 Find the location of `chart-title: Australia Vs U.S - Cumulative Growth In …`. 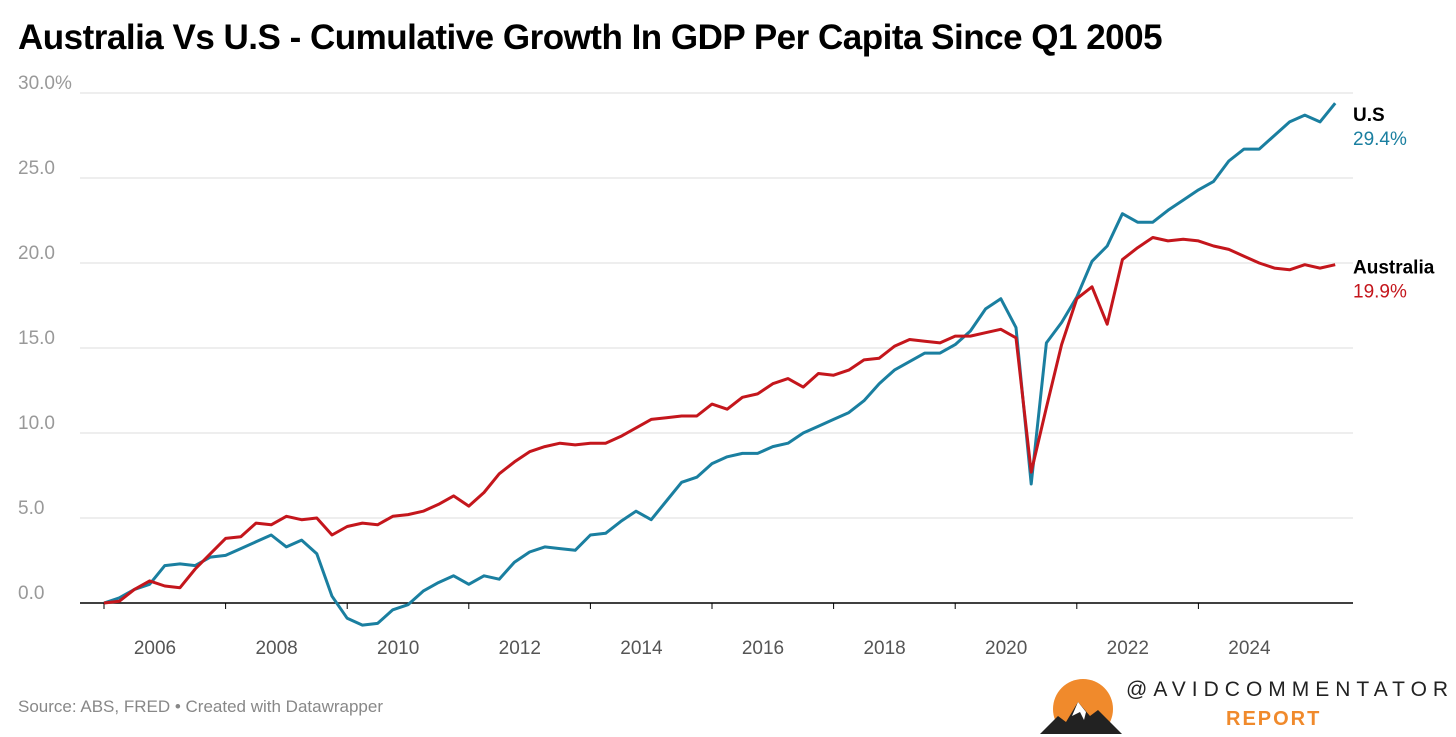

chart-title: Australia Vs U.S - Cumulative Growth In … is located at coordinates (590, 37).